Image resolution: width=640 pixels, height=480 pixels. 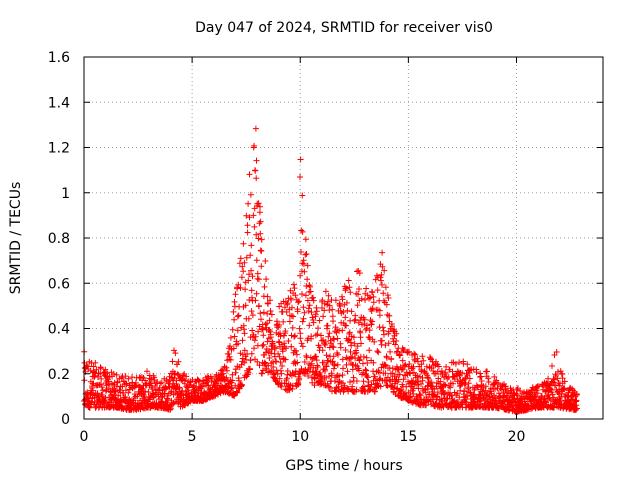 What do you see at coordinates (84, 437) in the screenshot?
I see `x-tick-label: 0` at bounding box center [84, 437].